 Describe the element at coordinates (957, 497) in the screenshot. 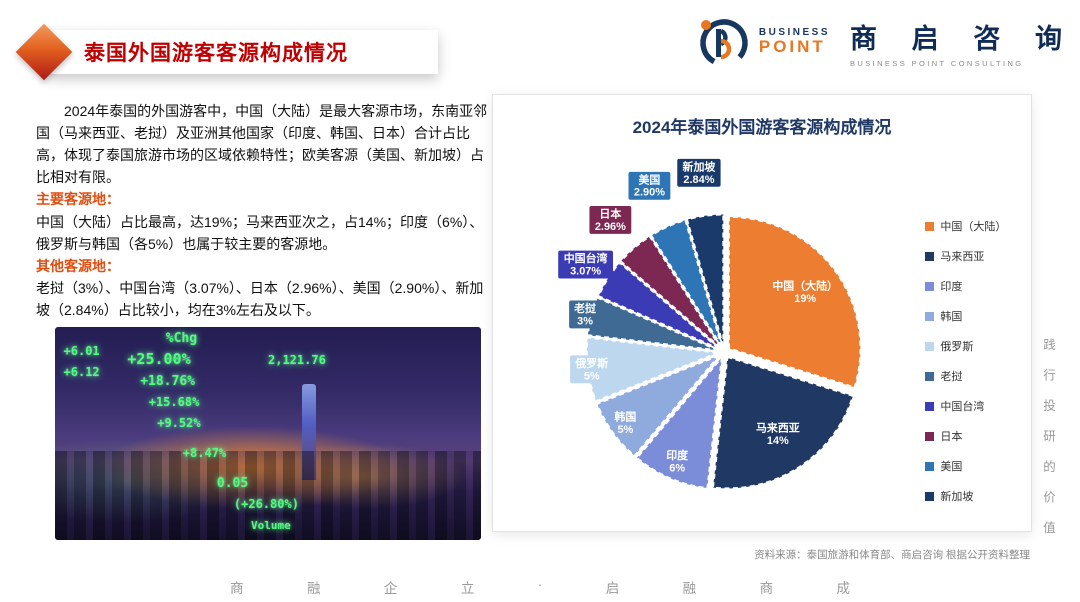

I see `legend-label: 新加坡` at that location.